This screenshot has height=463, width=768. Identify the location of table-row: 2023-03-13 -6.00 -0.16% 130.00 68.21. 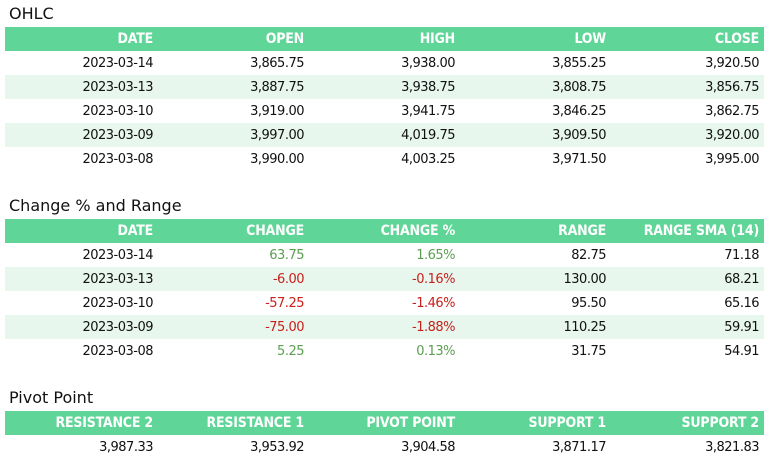
(384, 279).